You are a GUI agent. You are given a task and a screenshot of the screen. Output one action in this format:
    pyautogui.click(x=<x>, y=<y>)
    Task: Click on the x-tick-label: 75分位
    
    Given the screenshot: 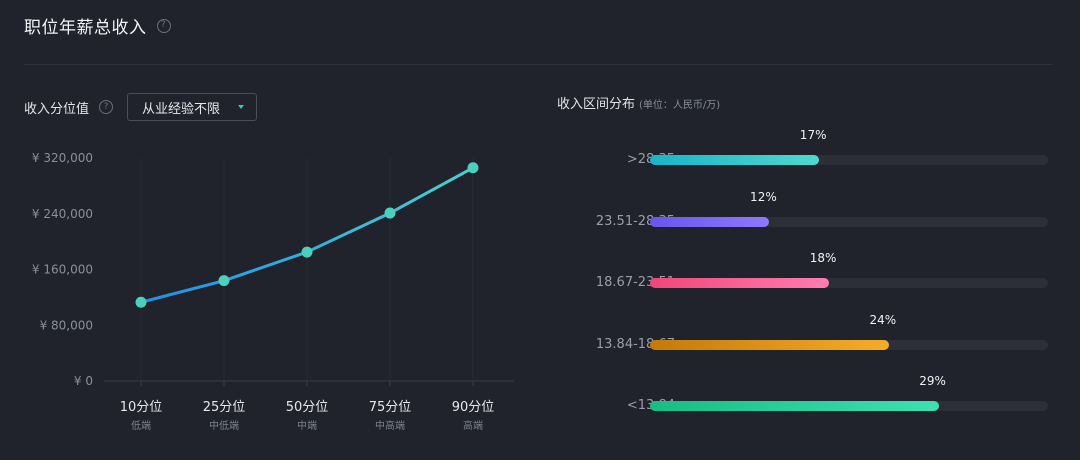 What is the action you would take?
    pyautogui.click(x=390, y=407)
    